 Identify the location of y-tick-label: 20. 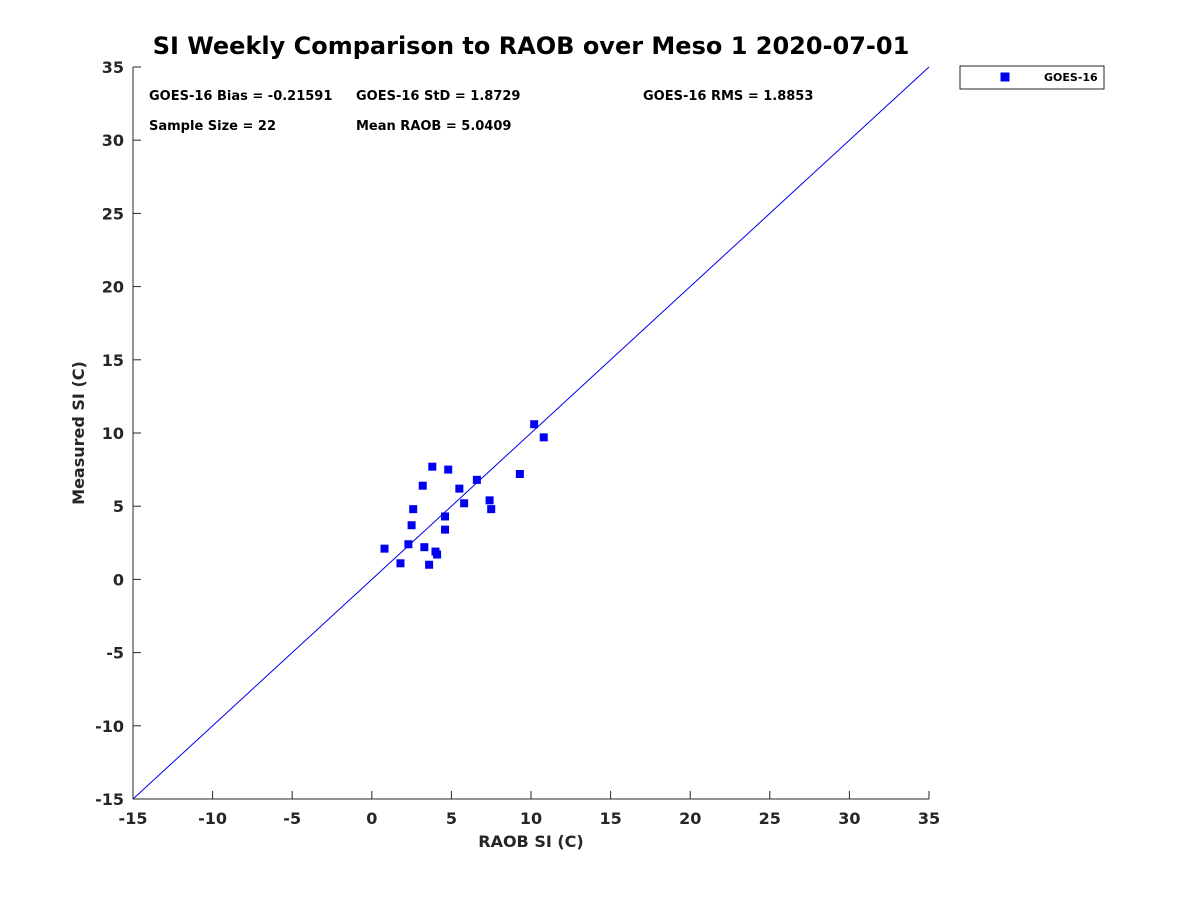
(113, 287).